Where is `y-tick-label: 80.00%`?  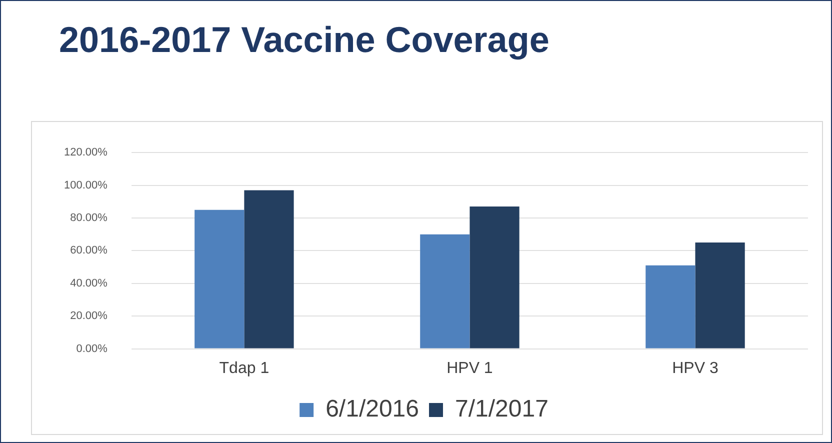 y-tick-label: 80.00% is located at coordinates (89, 218).